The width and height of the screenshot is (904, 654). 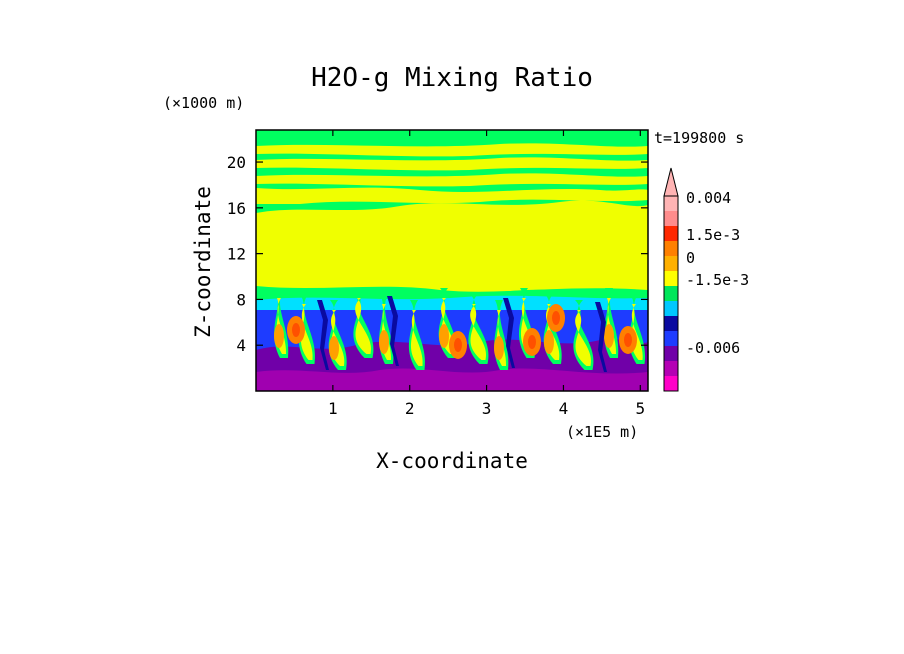 What do you see at coordinates (717, 280) in the screenshot?
I see `colorbar-label: -1.5e-3` at bounding box center [717, 280].